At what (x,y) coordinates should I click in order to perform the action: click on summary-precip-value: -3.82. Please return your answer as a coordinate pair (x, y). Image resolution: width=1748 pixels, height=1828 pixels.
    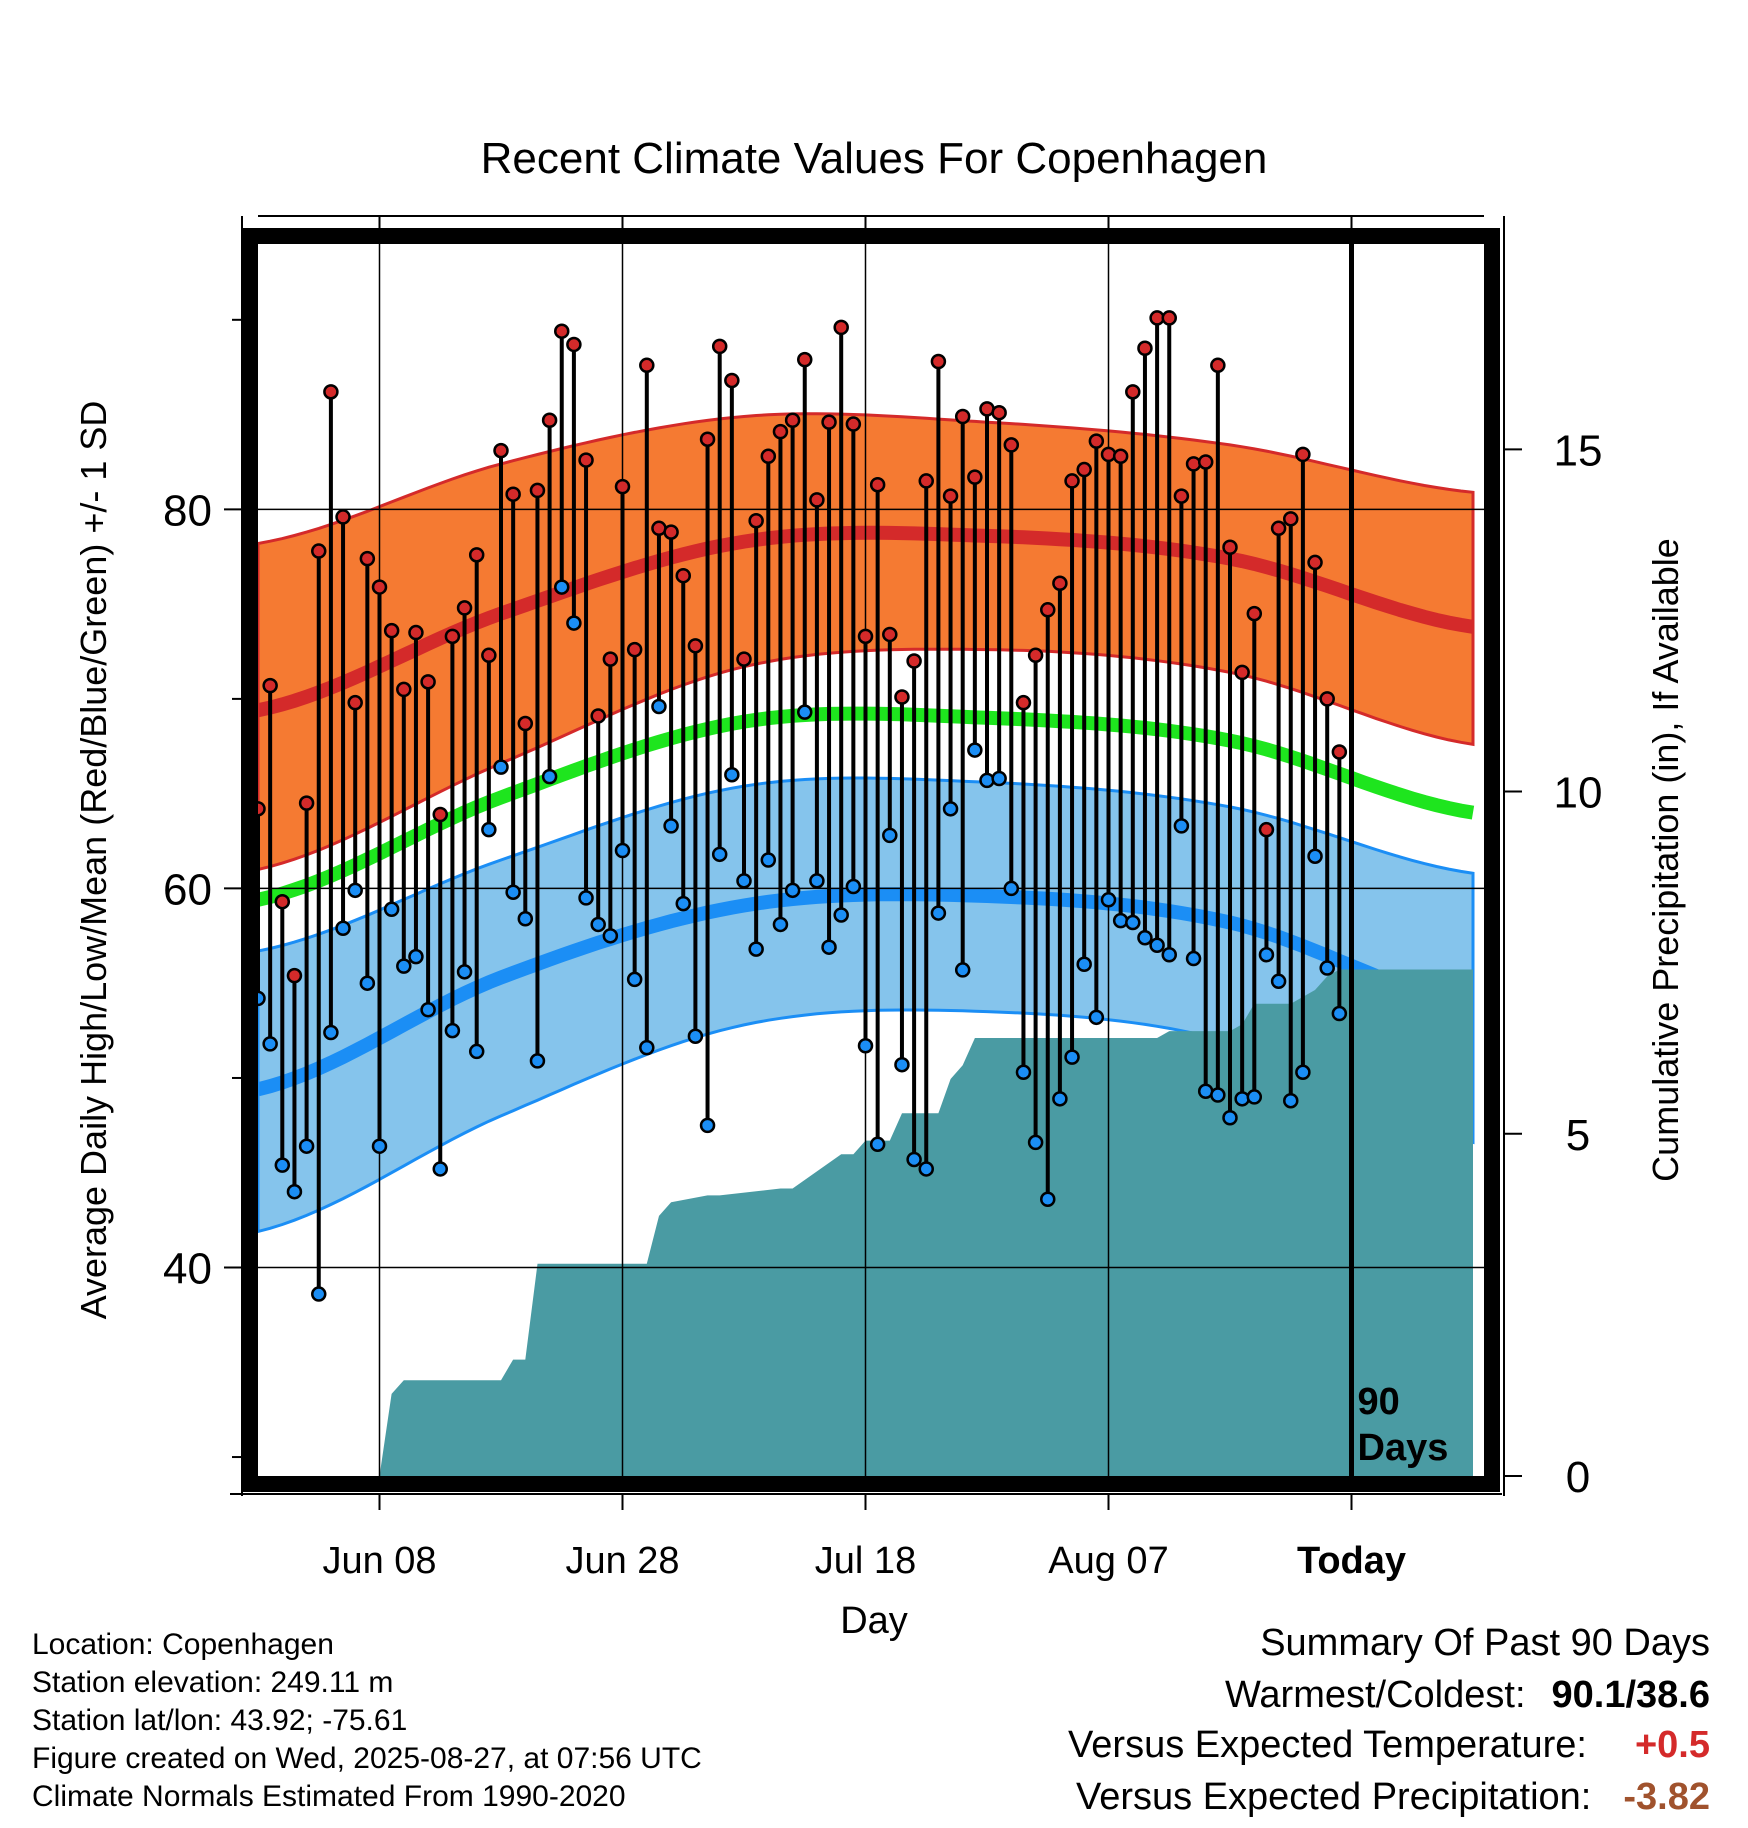
    Looking at the image, I should click on (1666, 1797).